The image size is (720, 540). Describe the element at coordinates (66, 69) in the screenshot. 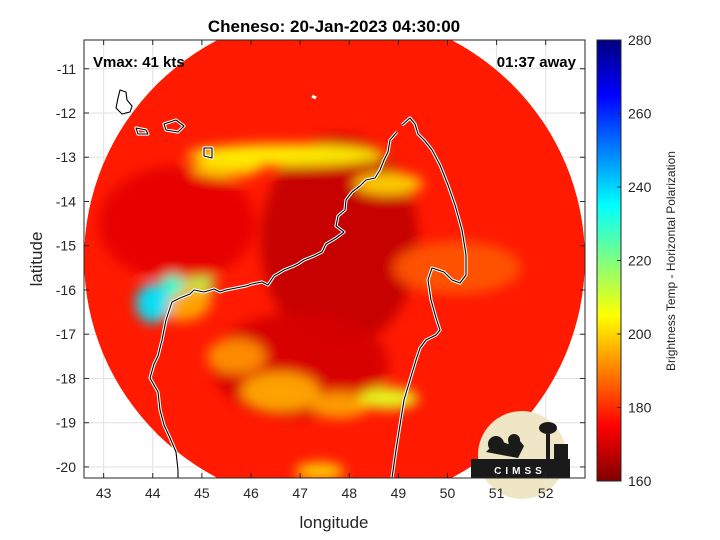

I see `y-tick-label: -11` at that location.